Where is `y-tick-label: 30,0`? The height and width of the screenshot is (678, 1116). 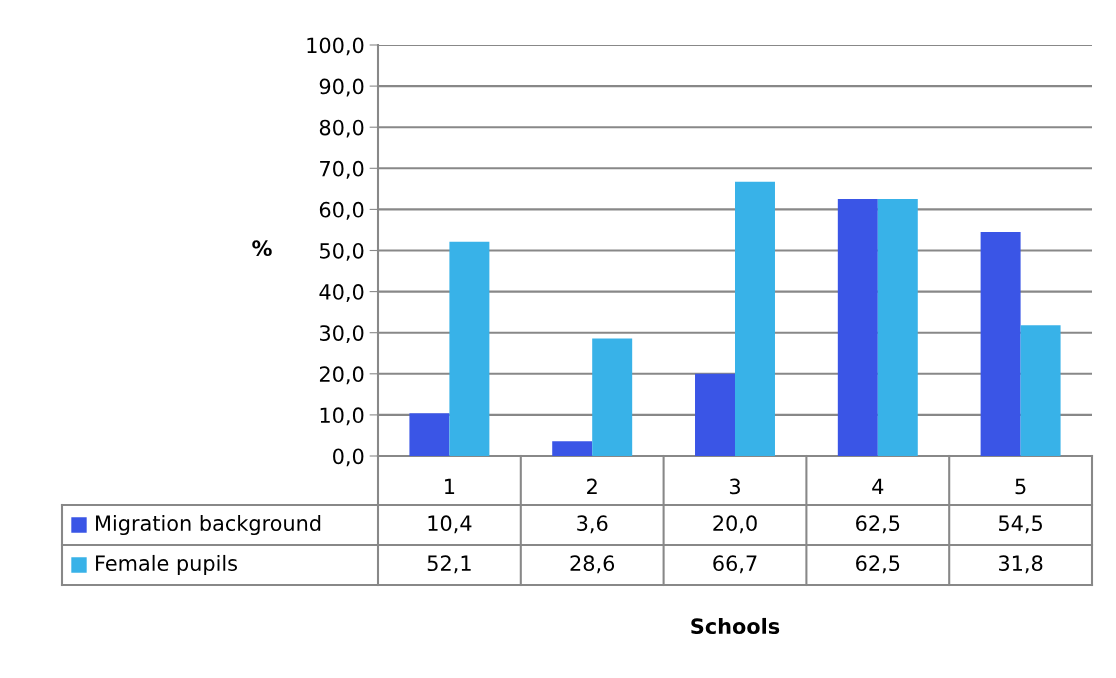
y-tick-label: 30,0 is located at coordinates (342, 334).